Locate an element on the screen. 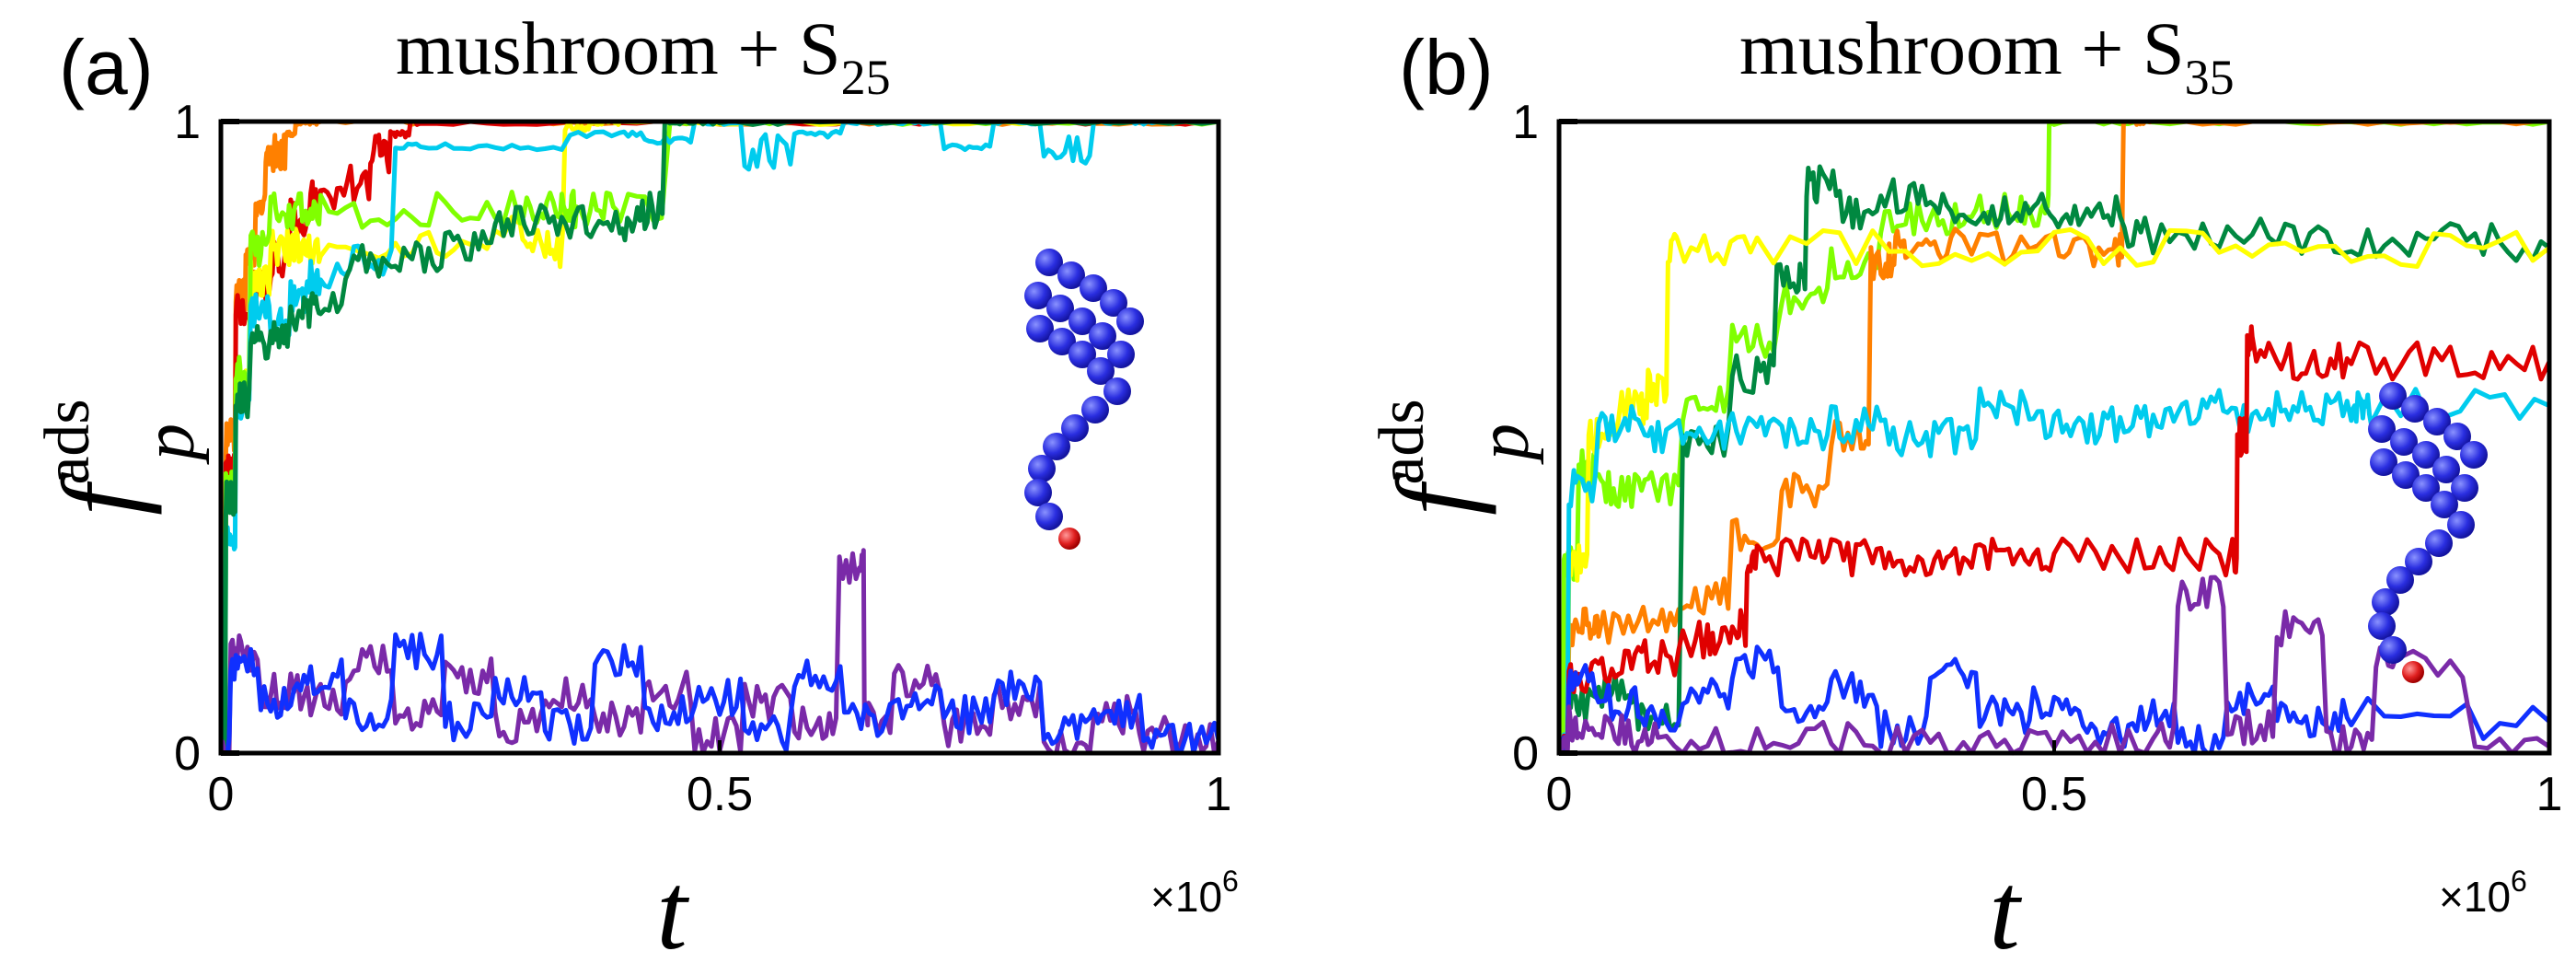 This screenshot has height=963, width=2576. x-axis-label-a: t is located at coordinates (673, 907).